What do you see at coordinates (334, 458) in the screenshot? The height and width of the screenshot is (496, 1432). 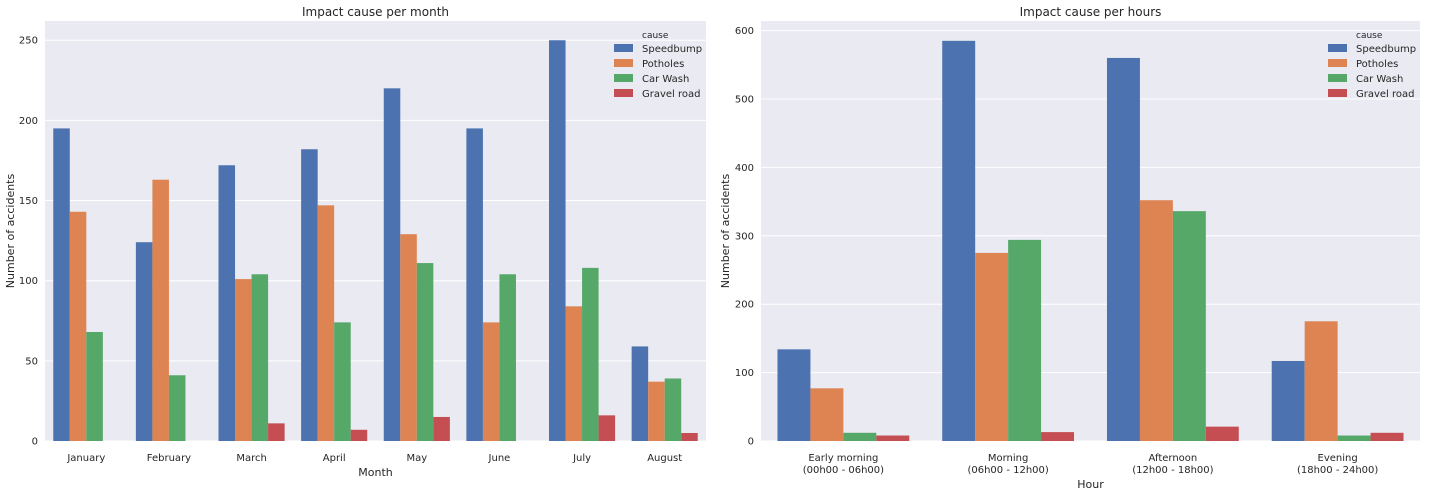 I see `x-tick-label: April` at bounding box center [334, 458].